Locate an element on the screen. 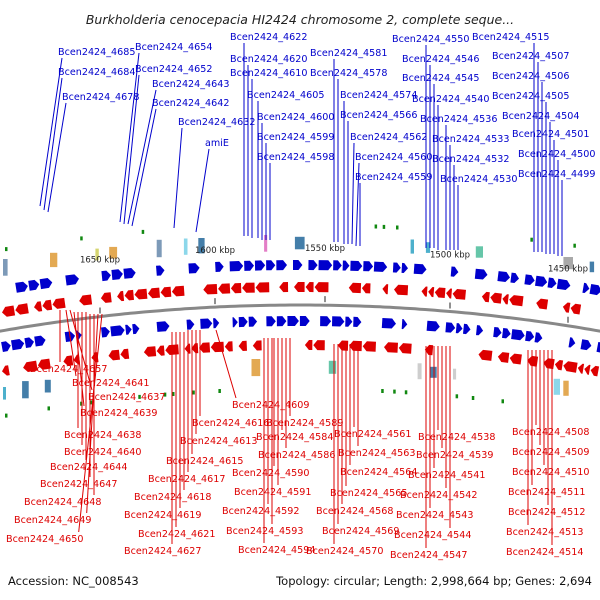 The width and height of the screenshot is (600, 600). reverse-gene-label: Bcen2424_4513 is located at coordinates (544, 532).